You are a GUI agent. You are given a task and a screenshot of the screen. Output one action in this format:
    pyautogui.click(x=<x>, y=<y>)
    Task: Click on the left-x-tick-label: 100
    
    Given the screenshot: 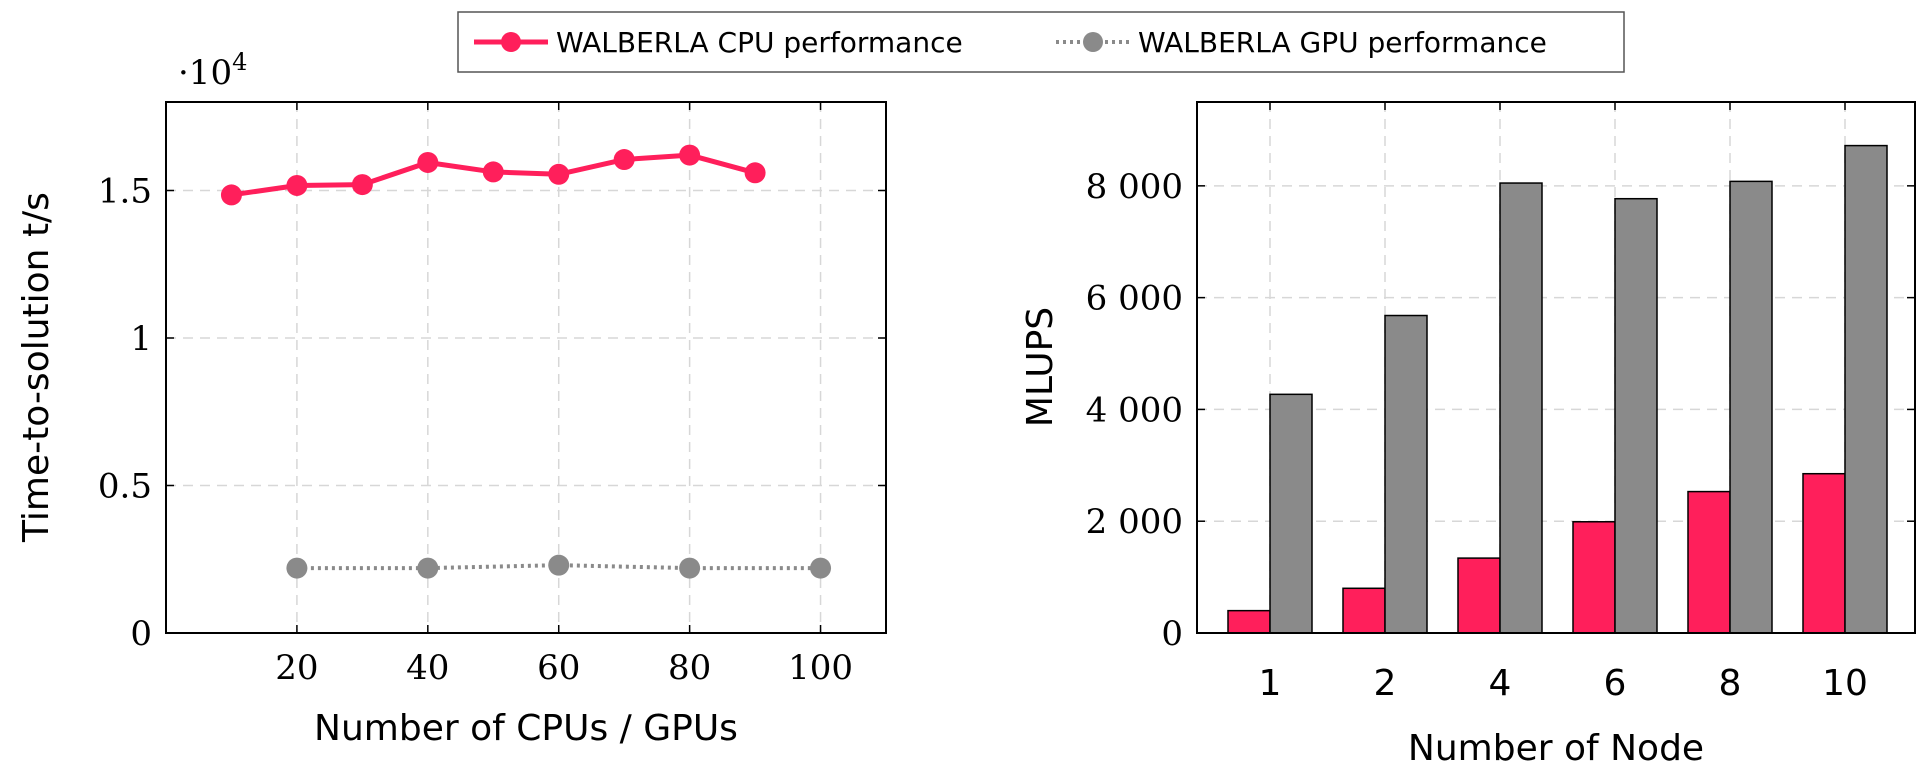 What is the action you would take?
    pyautogui.click(x=820, y=668)
    